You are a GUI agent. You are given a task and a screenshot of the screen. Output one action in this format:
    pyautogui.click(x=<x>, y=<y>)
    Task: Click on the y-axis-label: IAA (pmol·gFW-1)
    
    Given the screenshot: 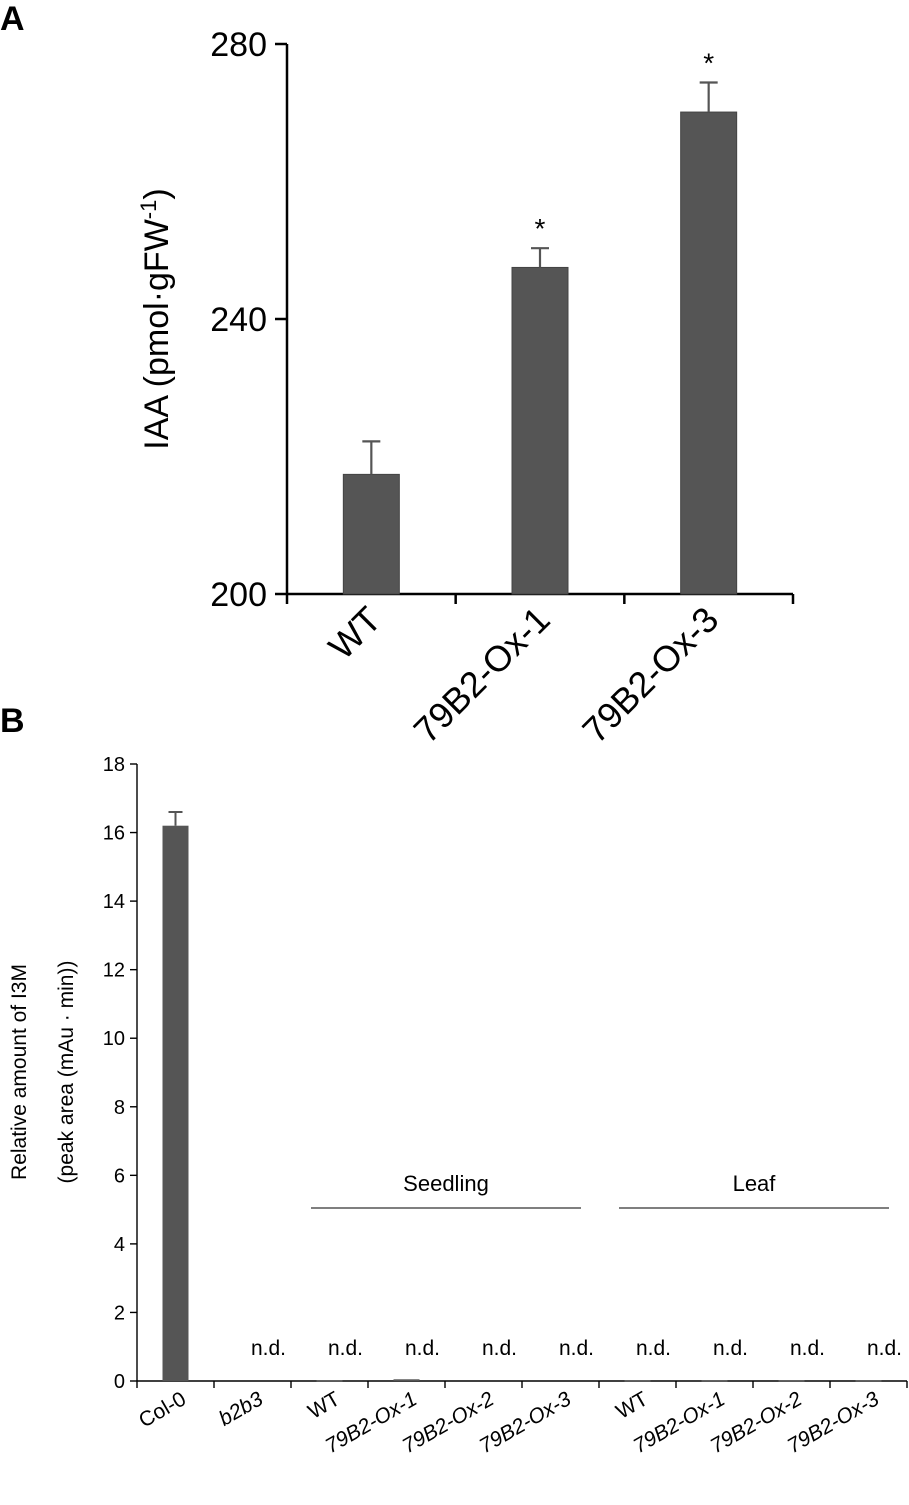 What is the action you would take?
    pyautogui.click(x=156, y=318)
    